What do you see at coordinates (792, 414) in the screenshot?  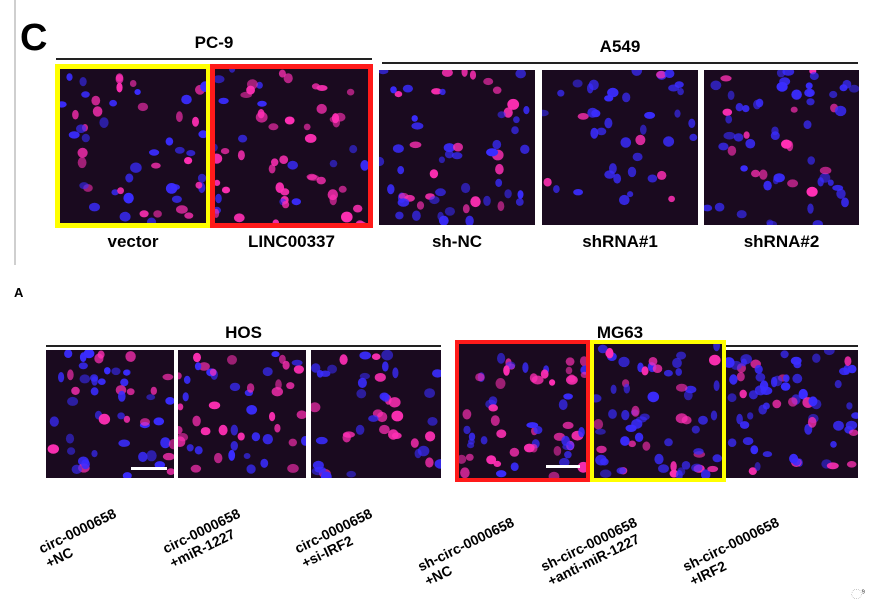 I see `micrograph-sh-circ-irf2-canvas` at bounding box center [792, 414].